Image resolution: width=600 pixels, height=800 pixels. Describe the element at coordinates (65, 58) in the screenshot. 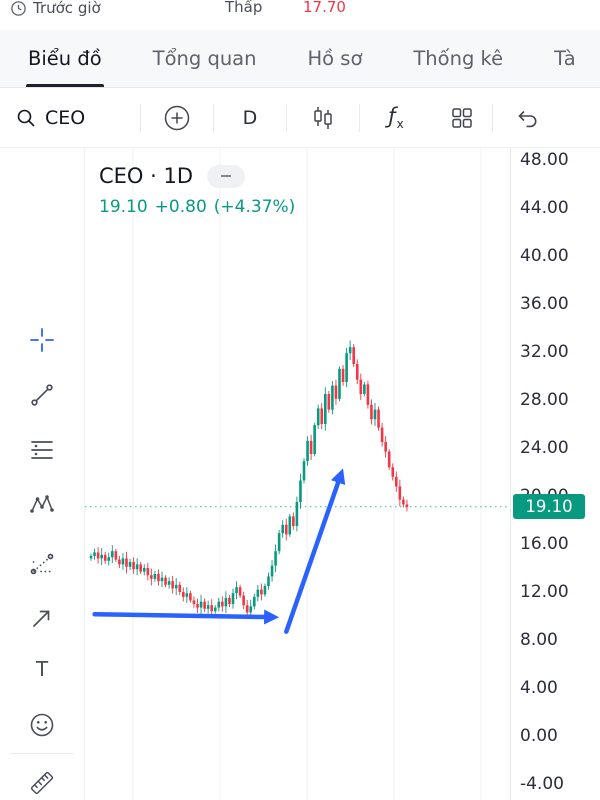

I see `tab-biểu-đồ: Biểu đồ` at that location.